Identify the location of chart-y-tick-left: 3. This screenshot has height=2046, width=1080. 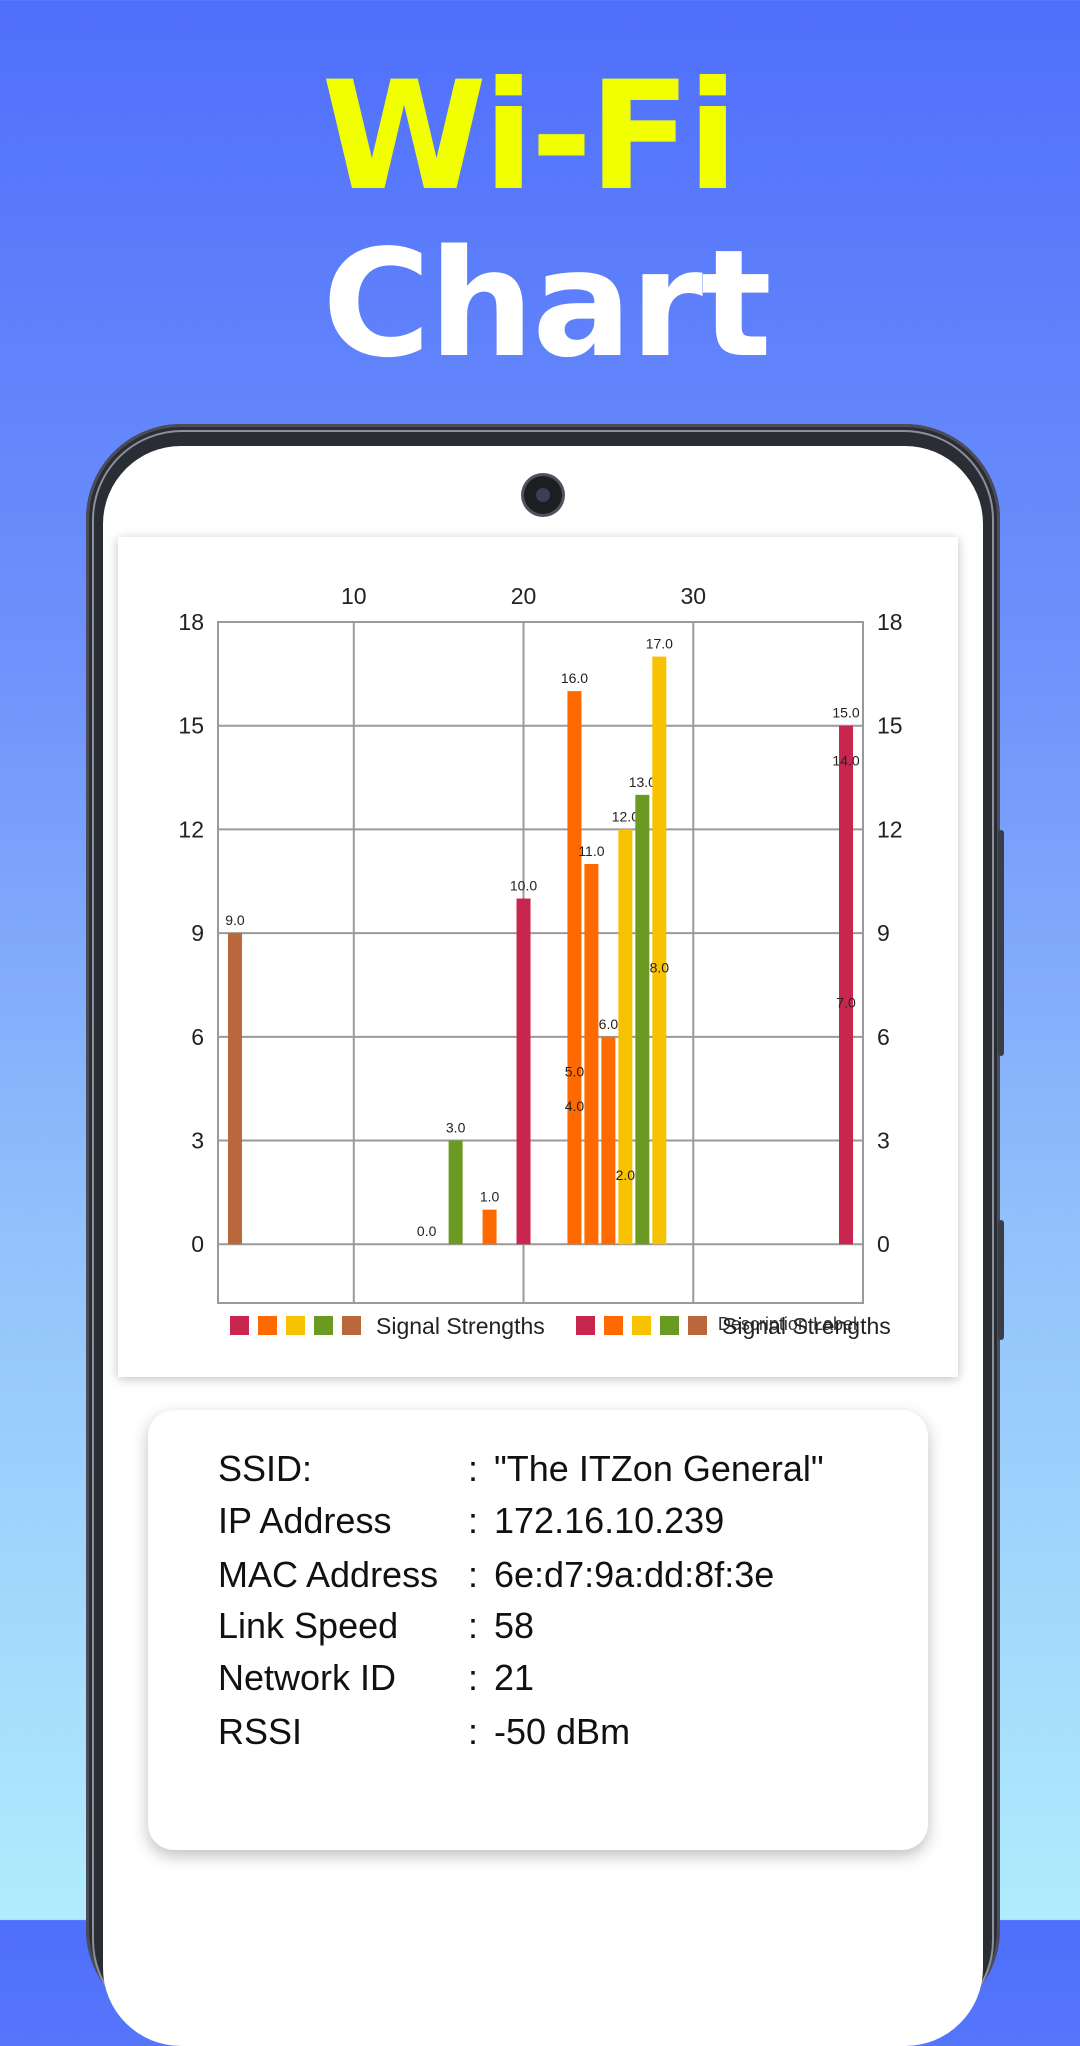
(197, 1141).